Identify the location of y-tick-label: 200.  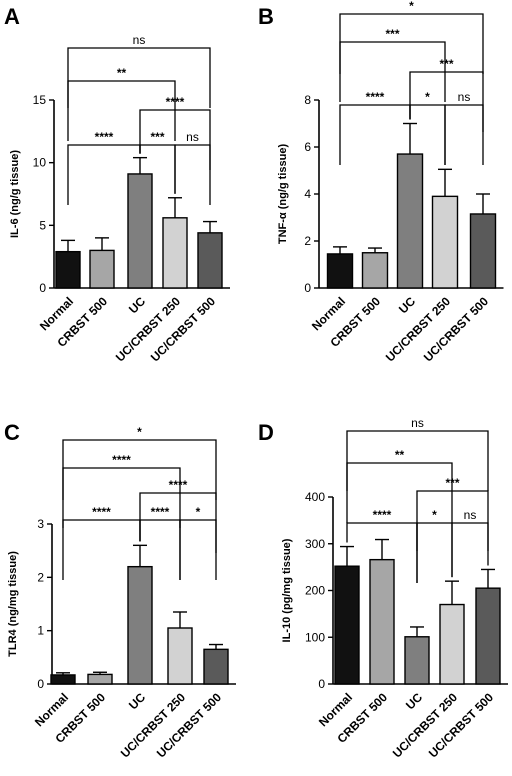
(315, 591).